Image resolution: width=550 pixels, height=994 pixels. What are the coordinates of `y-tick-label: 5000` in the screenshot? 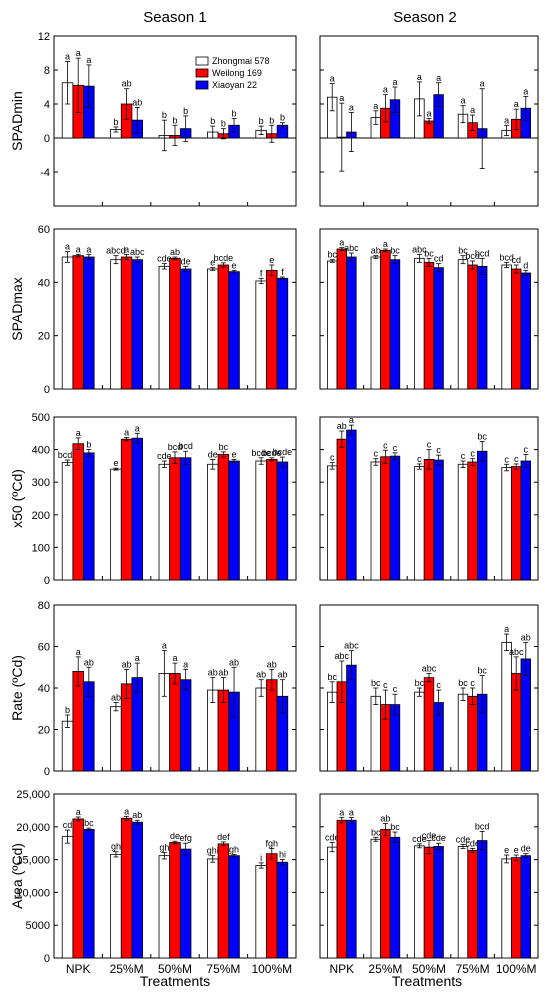 It's located at (38, 926).